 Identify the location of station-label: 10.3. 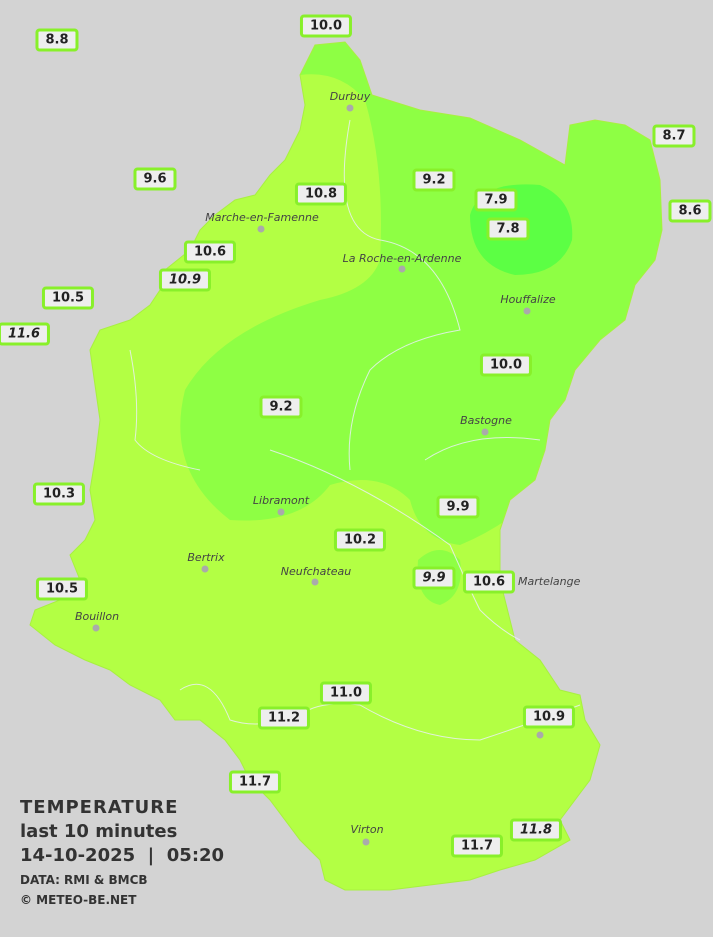
(59, 494).